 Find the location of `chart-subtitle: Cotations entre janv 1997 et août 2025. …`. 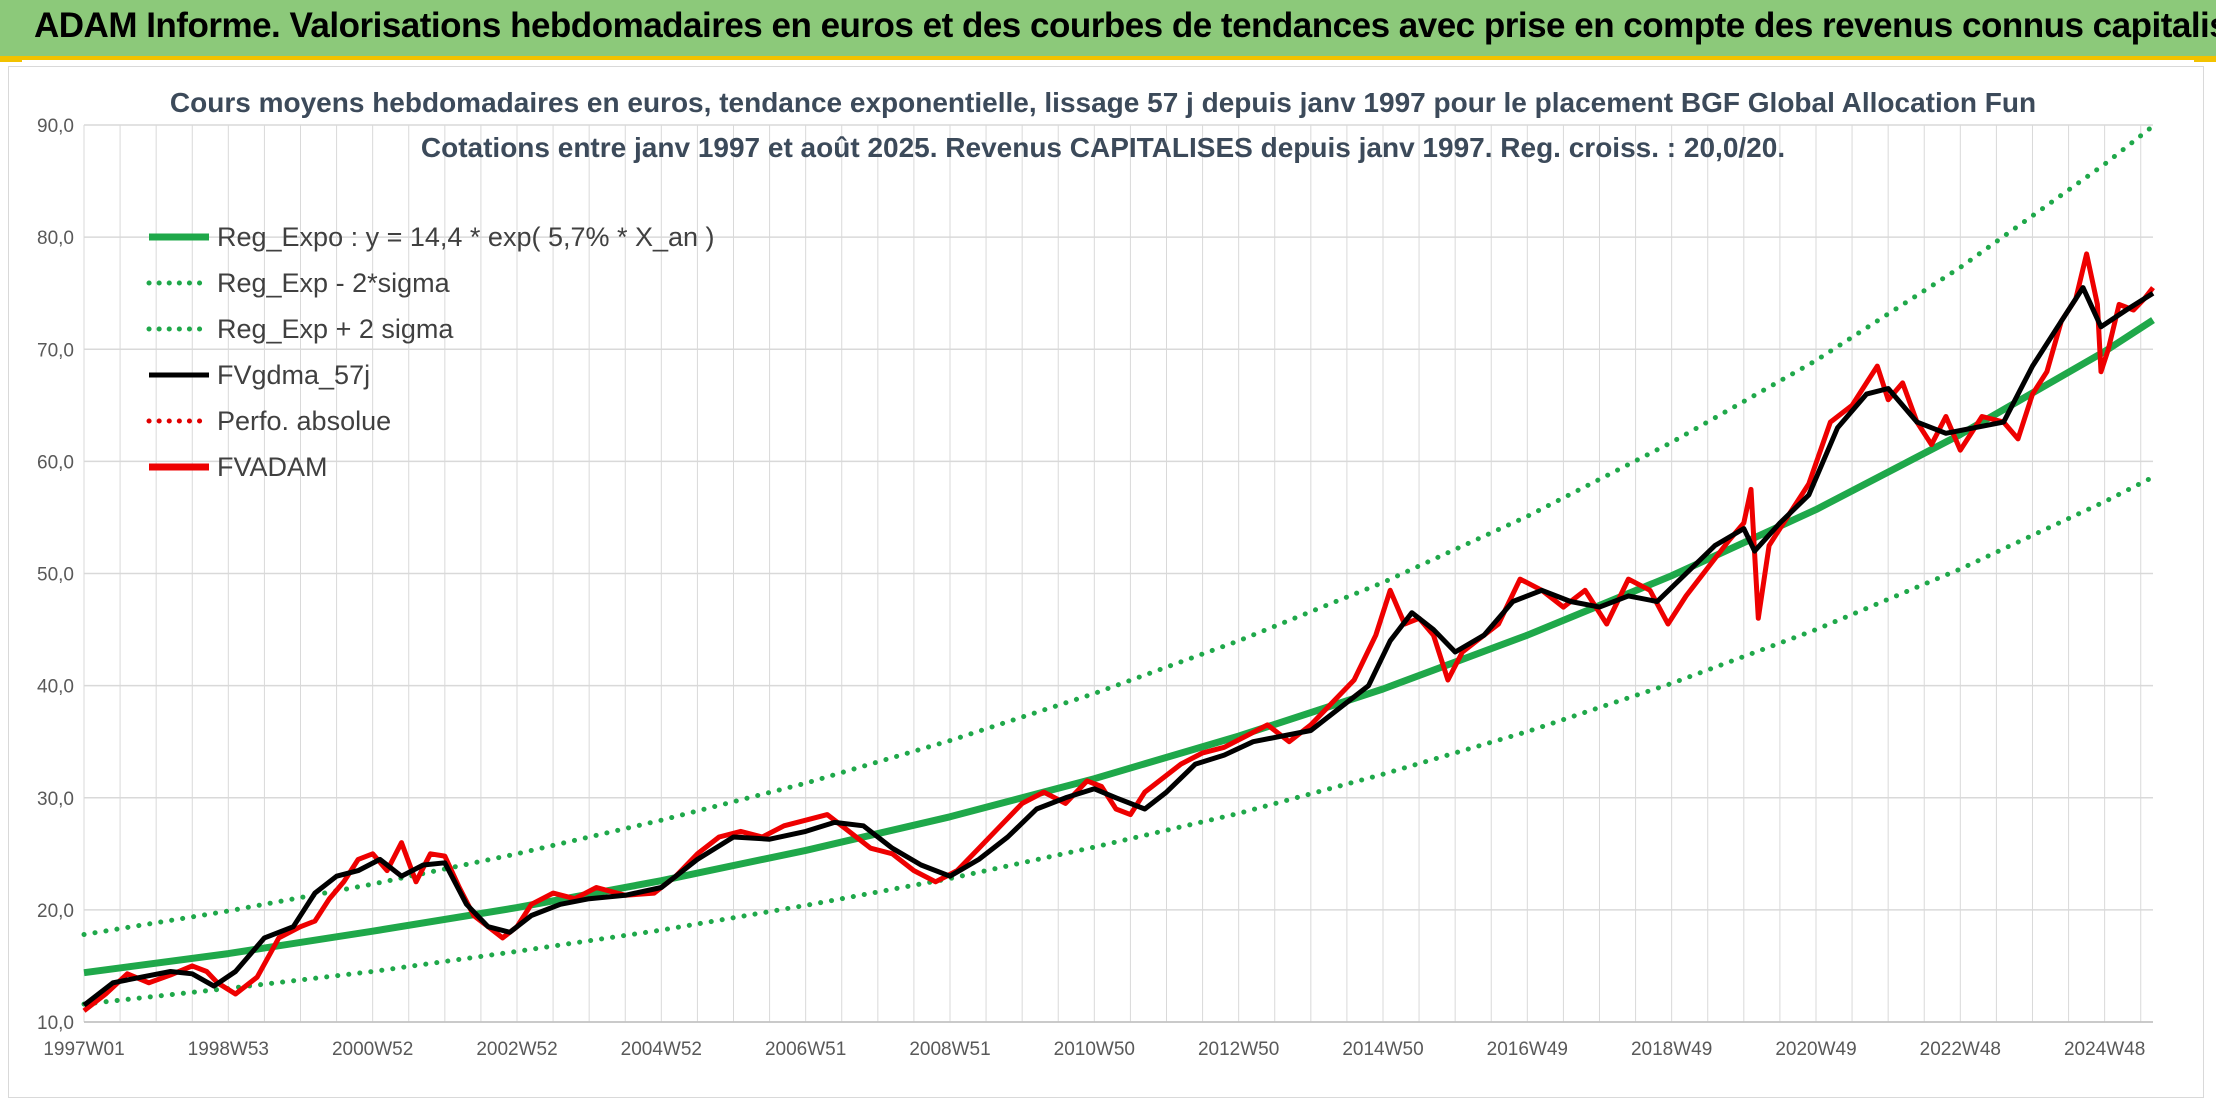

chart-subtitle: Cotations entre janv 1997 et août 2025. … is located at coordinates (1103, 147).